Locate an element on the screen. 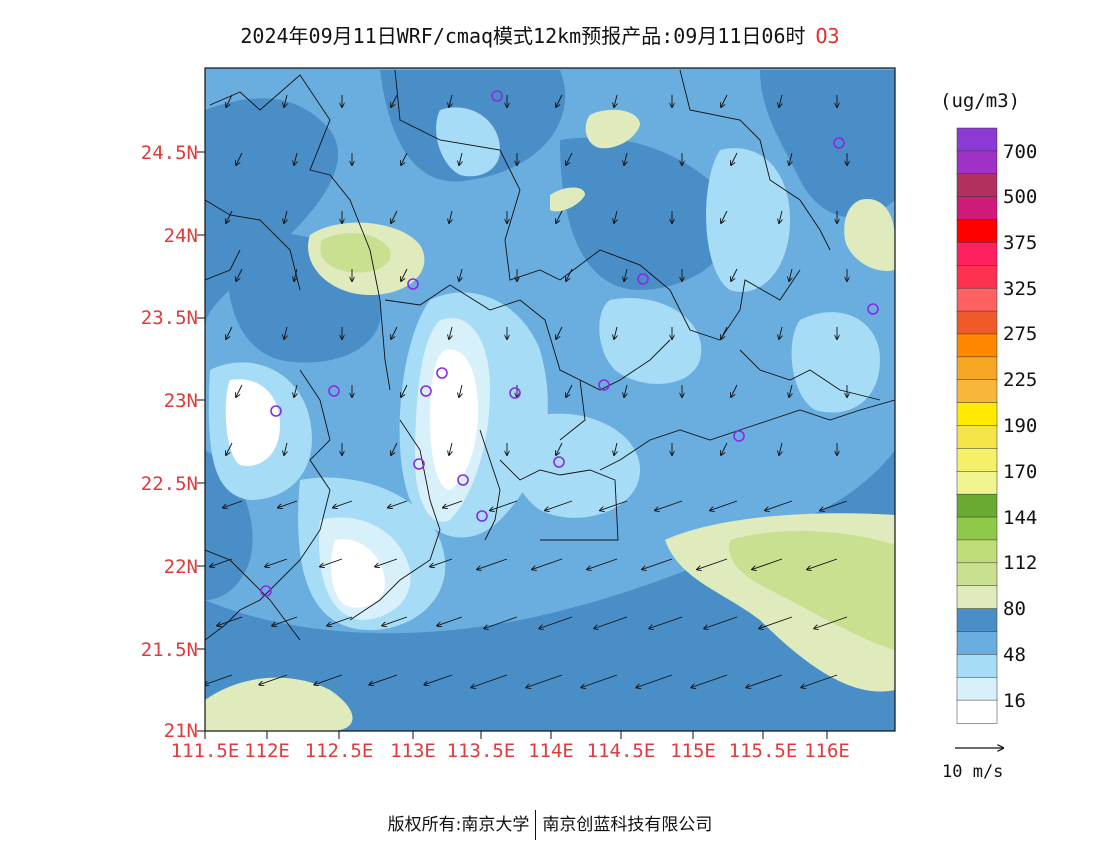 This screenshot has height=850, width=1100. colorbar-label: 700 is located at coordinates (1020, 152).